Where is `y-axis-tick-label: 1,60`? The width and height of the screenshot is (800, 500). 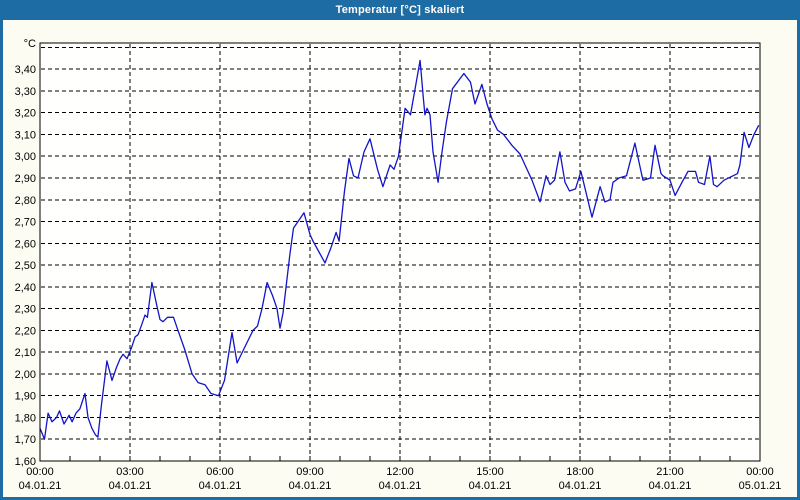 y-axis-tick-label: 1,60 is located at coordinates (25, 462).